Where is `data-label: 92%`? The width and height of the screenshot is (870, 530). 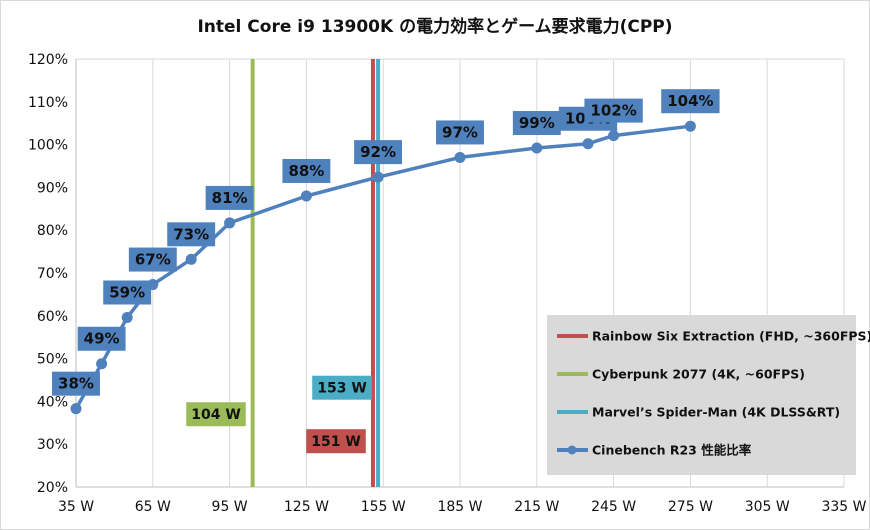 data-label: 92% is located at coordinates (378, 152).